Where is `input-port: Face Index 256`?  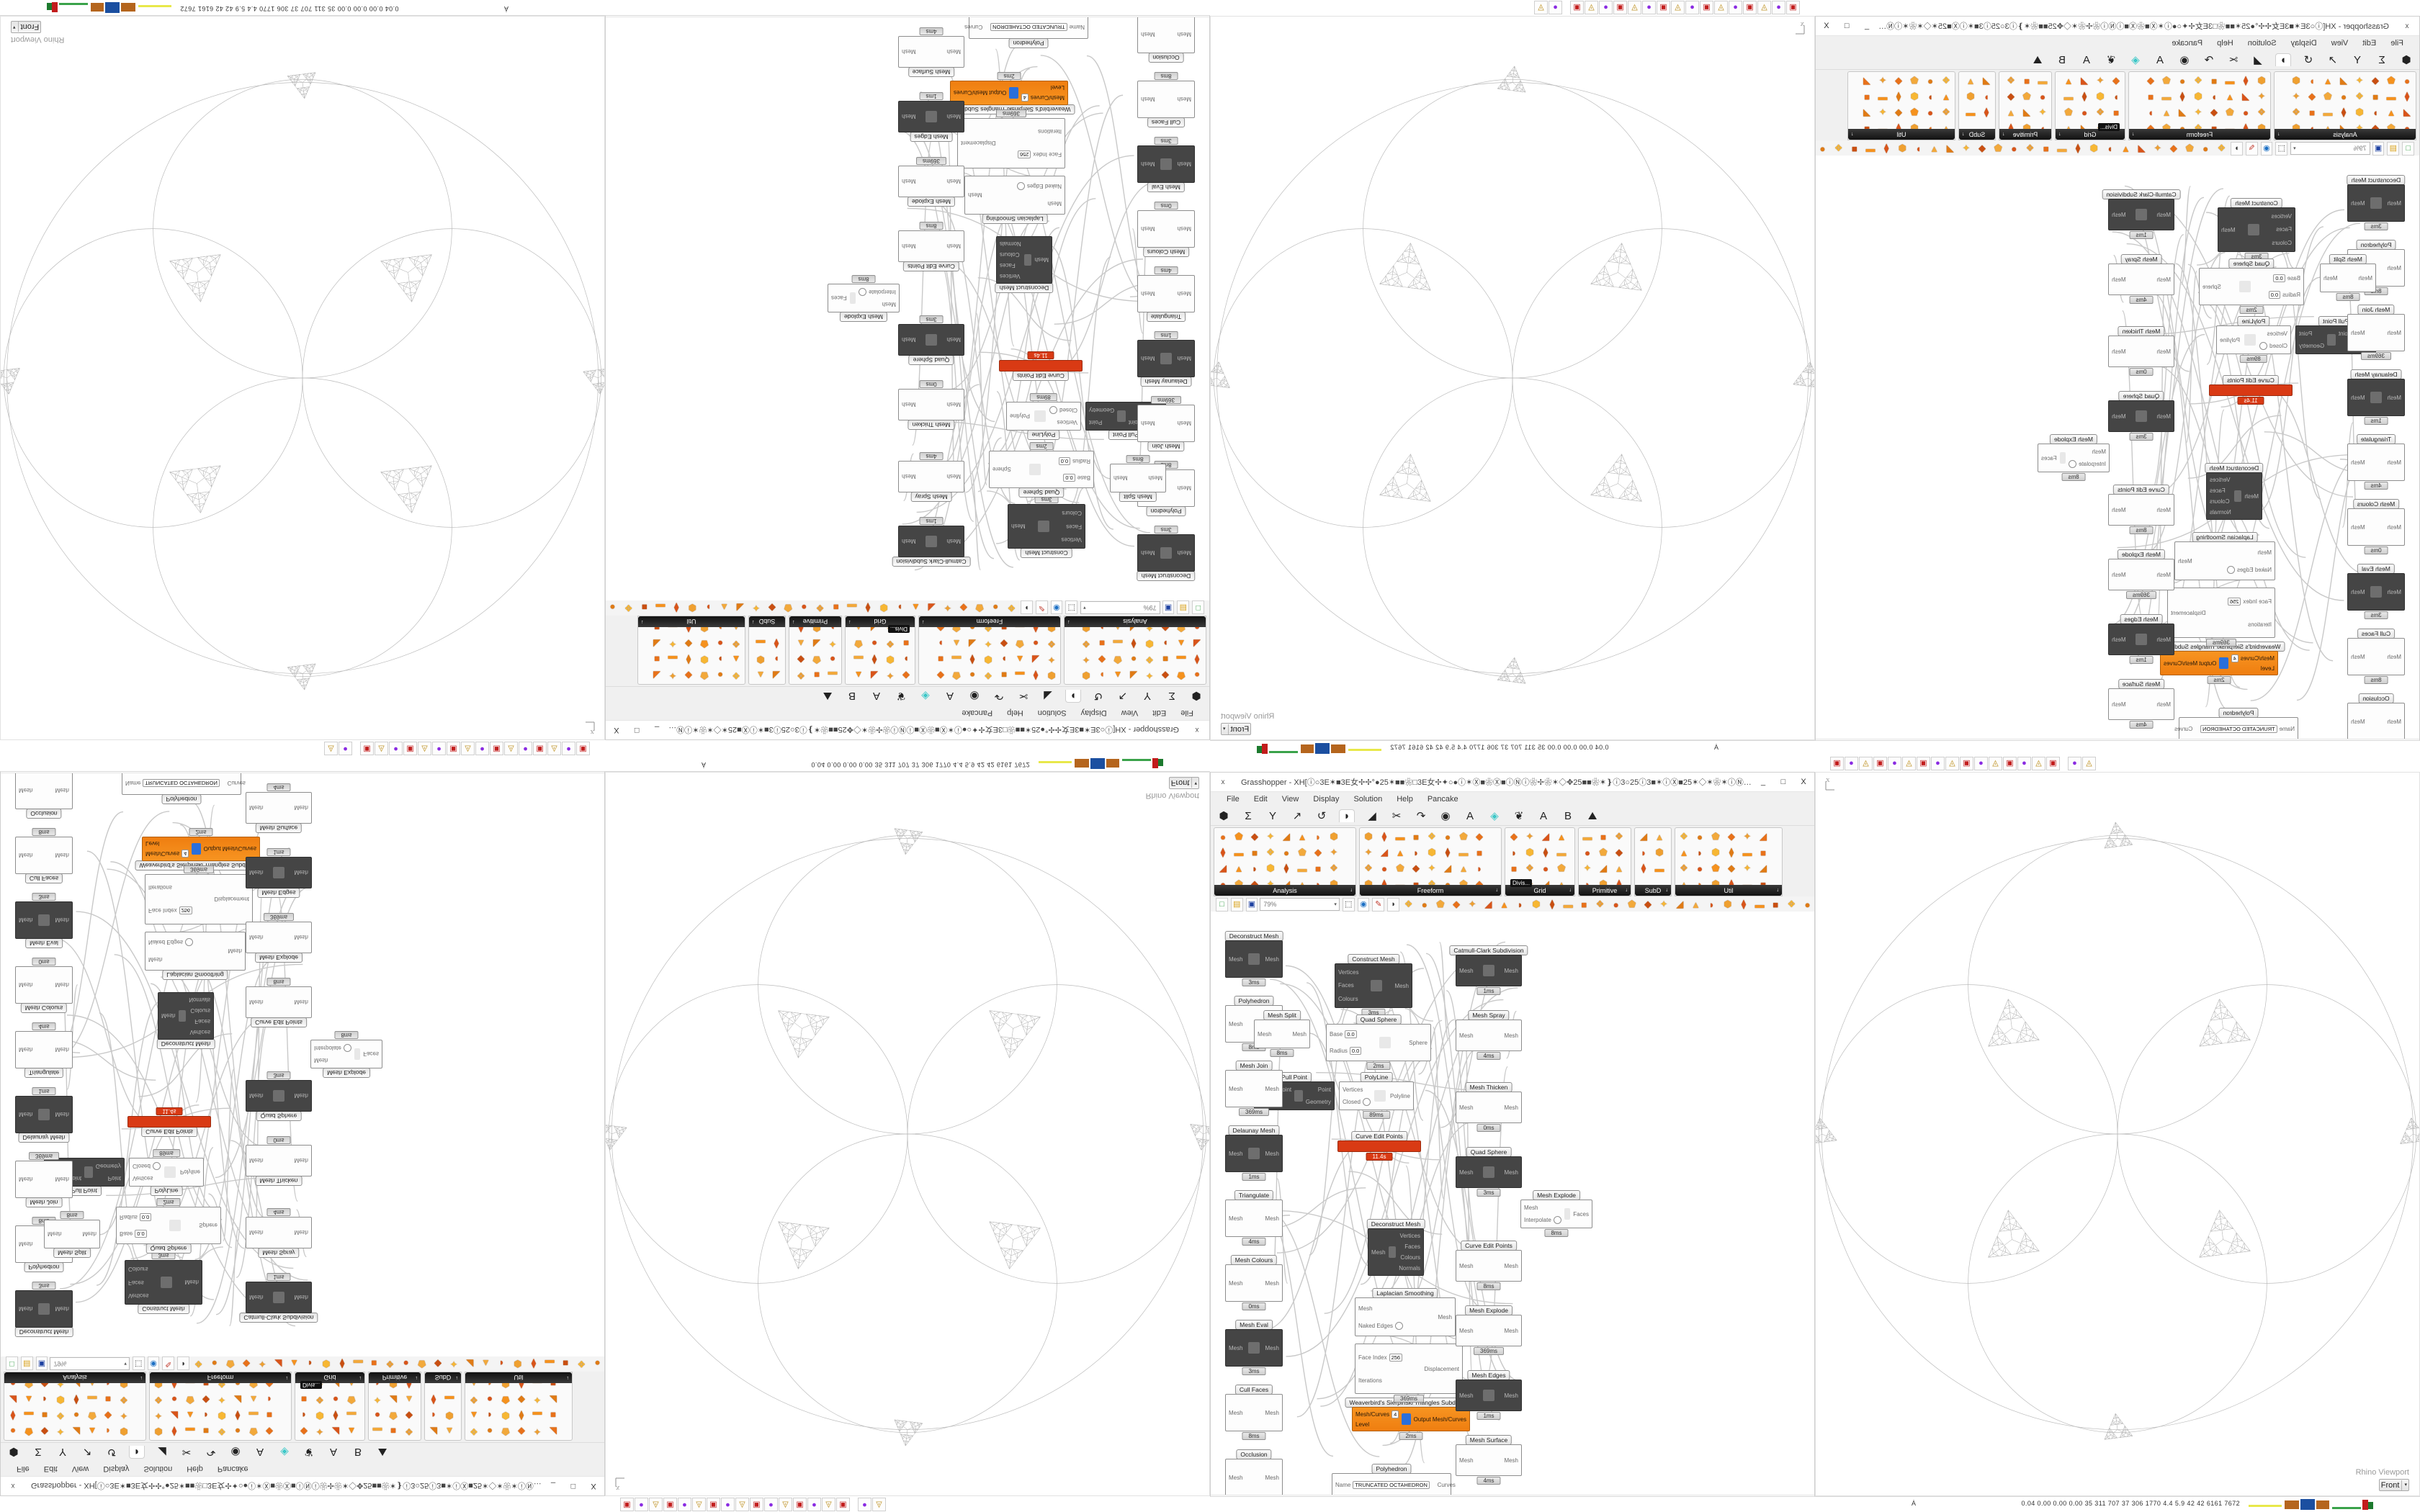
input-port: Face Index 256 is located at coordinates (2249, 601).